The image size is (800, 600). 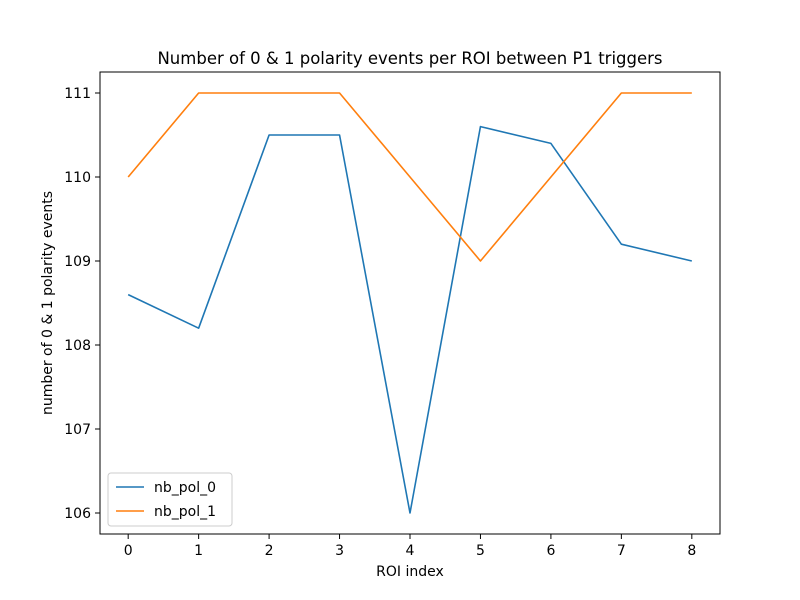 I want to click on y-tick-label: 110, so click(x=77, y=178).